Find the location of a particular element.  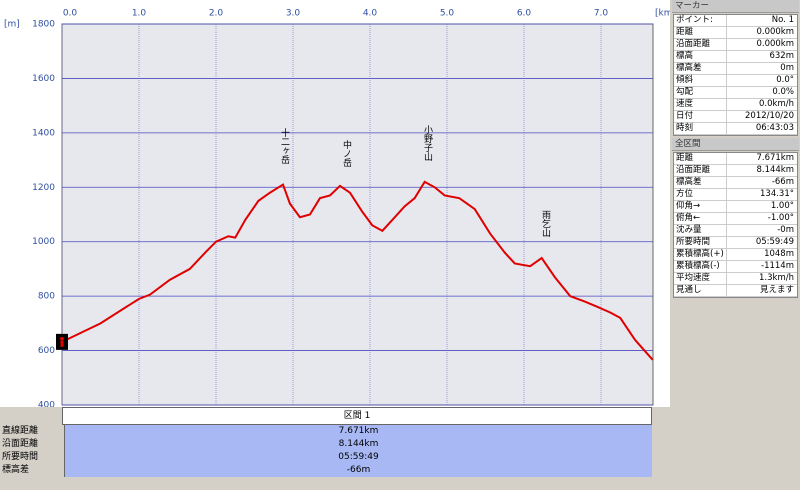

x-tick-label: 5.0 is located at coordinates (447, 14).